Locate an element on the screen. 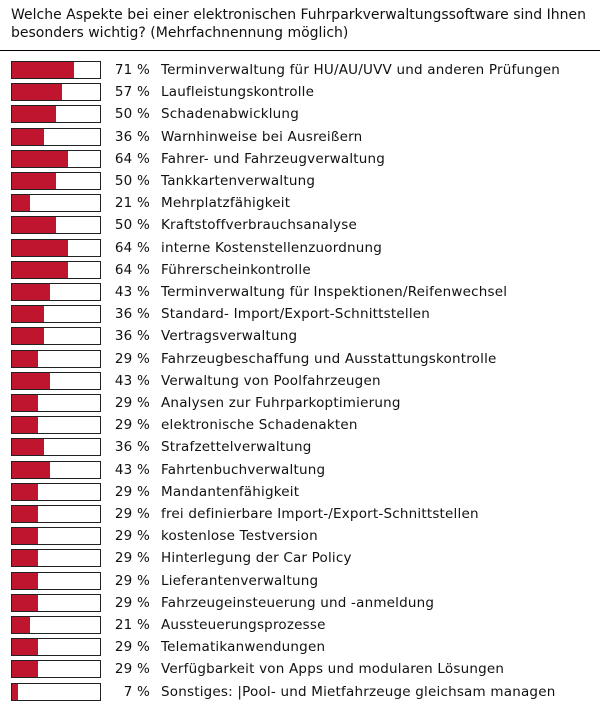  category-label: Tankkartenverwaltung is located at coordinates (238, 181).